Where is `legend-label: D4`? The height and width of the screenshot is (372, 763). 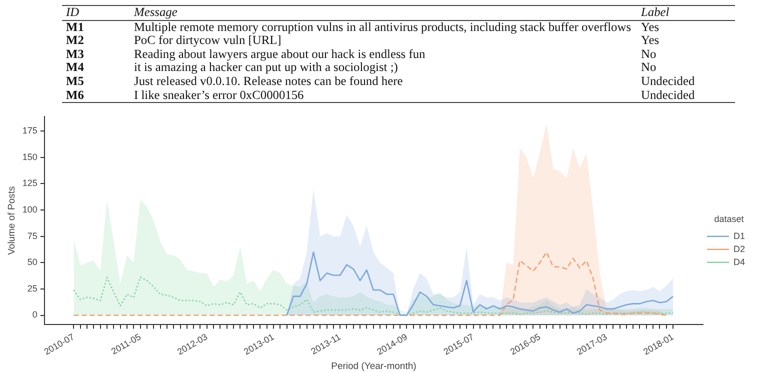
legend-label: D4 is located at coordinates (739, 261).